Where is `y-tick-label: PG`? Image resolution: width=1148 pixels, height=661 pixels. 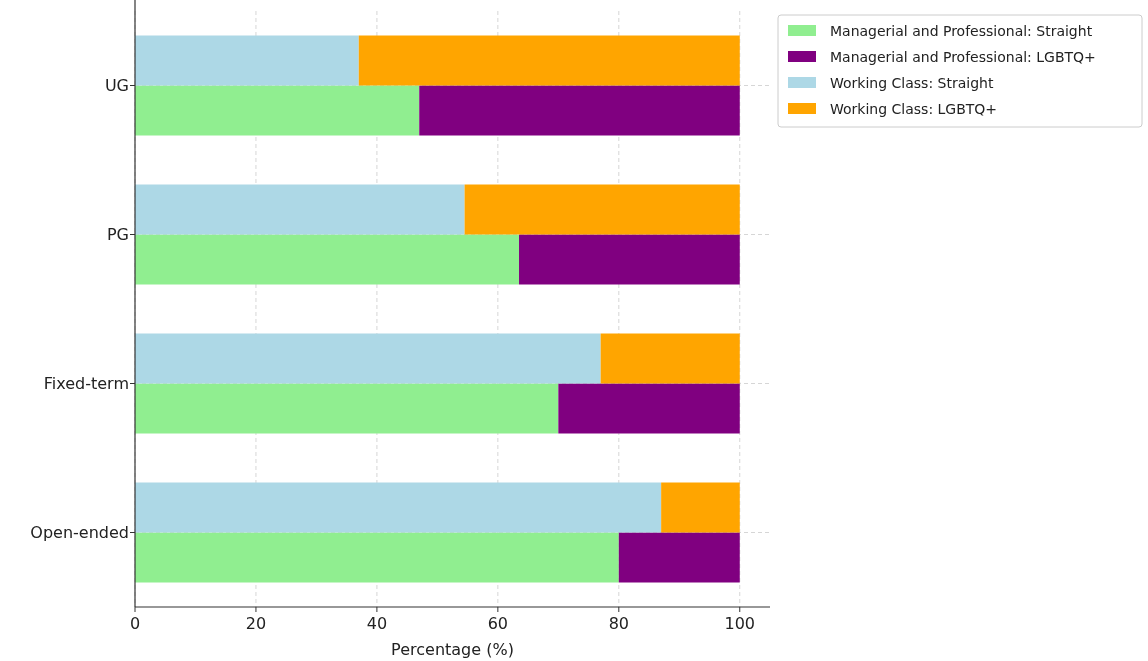 y-tick-label: PG is located at coordinates (117, 235).